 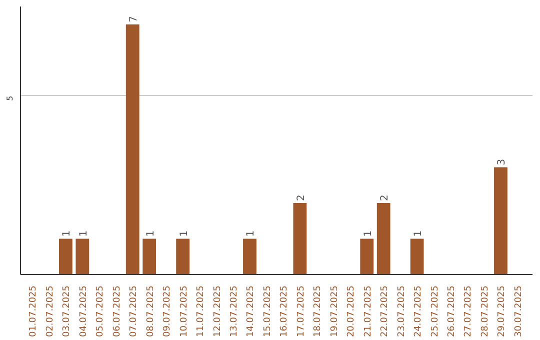 I want to click on x-tick-label: 23.07.2025, so click(x=401, y=312).